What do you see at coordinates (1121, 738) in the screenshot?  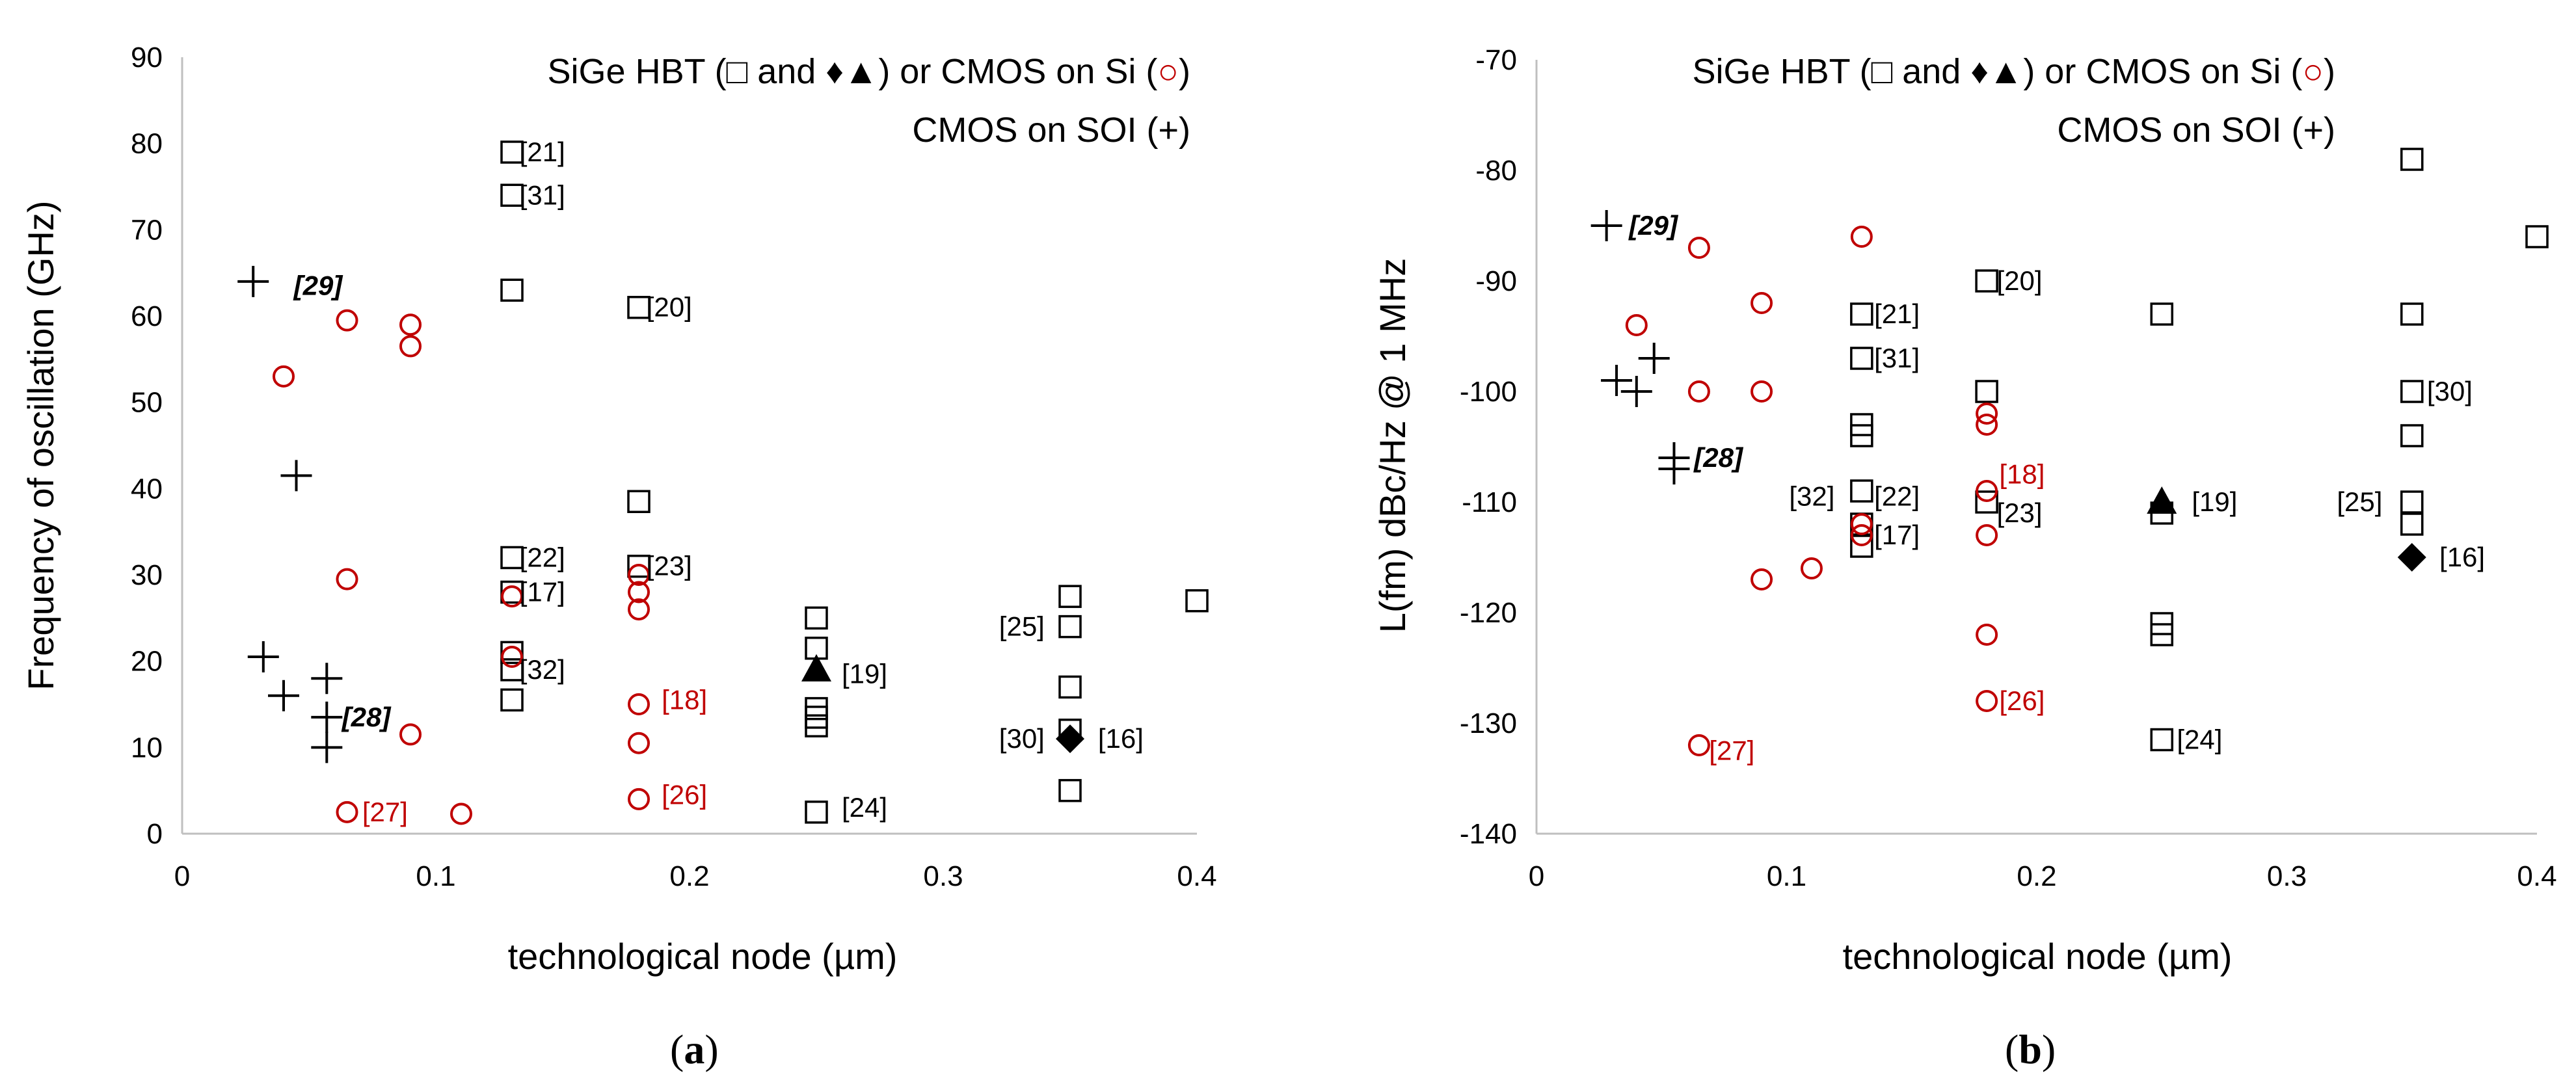 I see `reference-label: [16]` at bounding box center [1121, 738].